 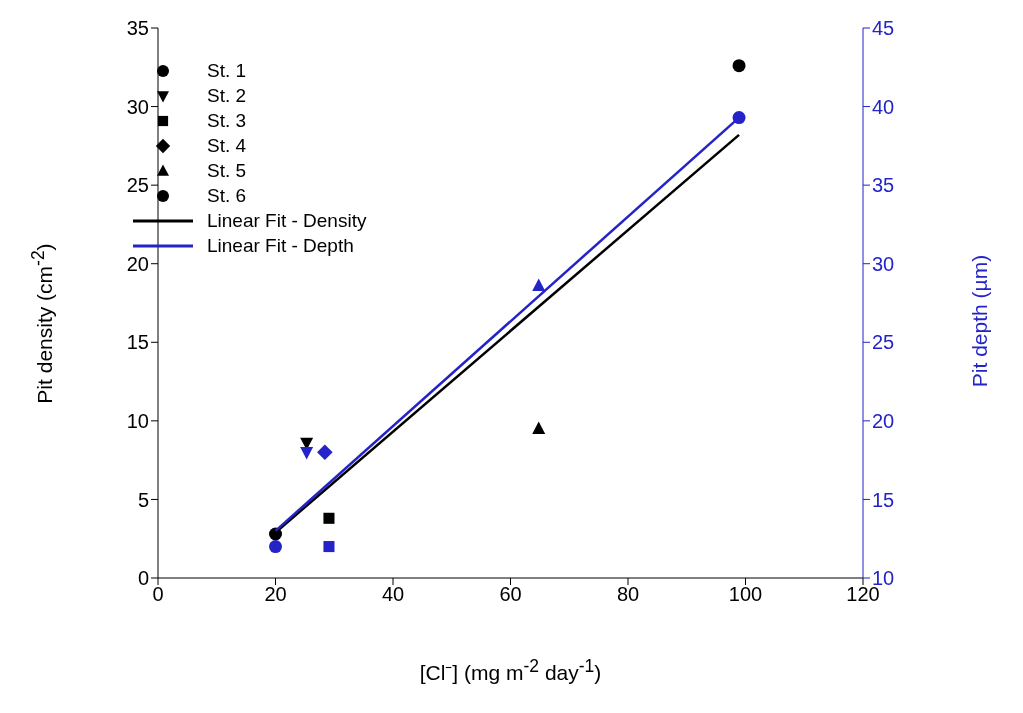 What do you see at coordinates (158, 594) in the screenshot?
I see `x-tick-label: 0` at bounding box center [158, 594].